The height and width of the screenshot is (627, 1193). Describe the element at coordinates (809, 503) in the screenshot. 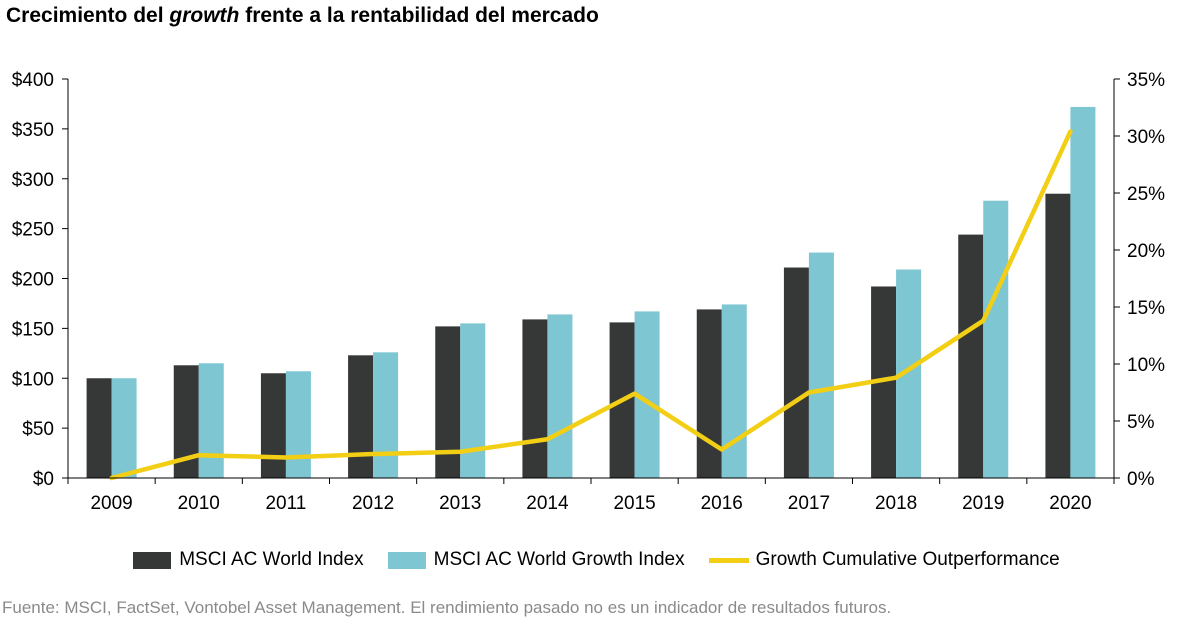

I see `x-tick-label-2017: 2017` at that location.